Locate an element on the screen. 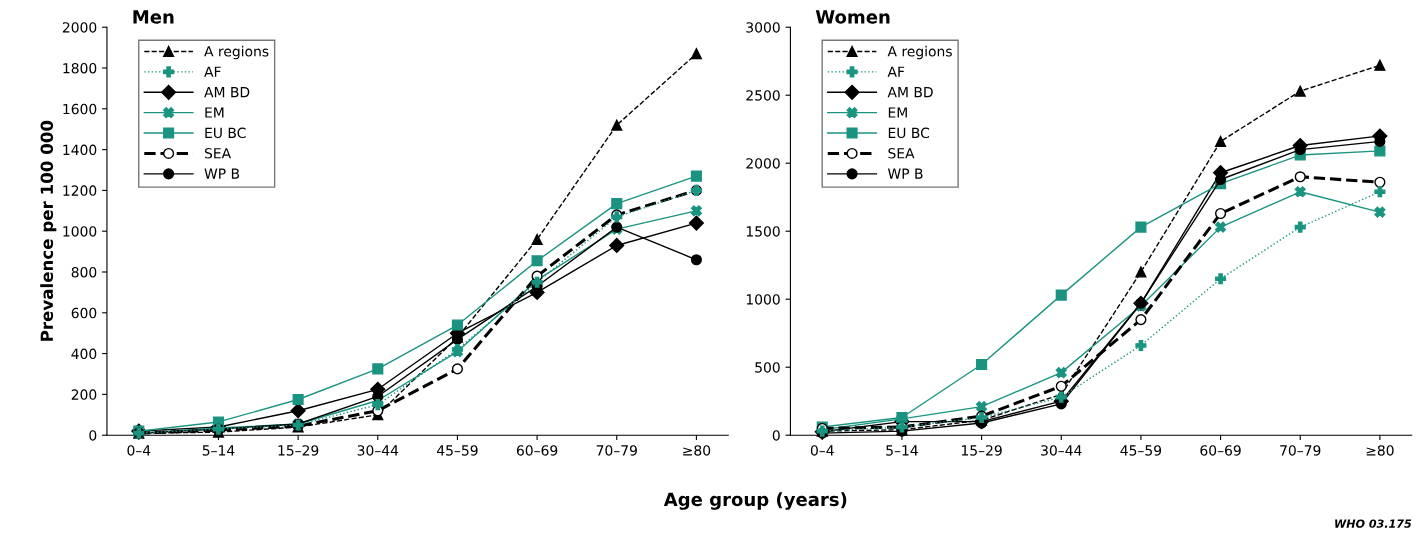 The image size is (1426, 544). y-tick-label: 1200 is located at coordinates (80, 190).